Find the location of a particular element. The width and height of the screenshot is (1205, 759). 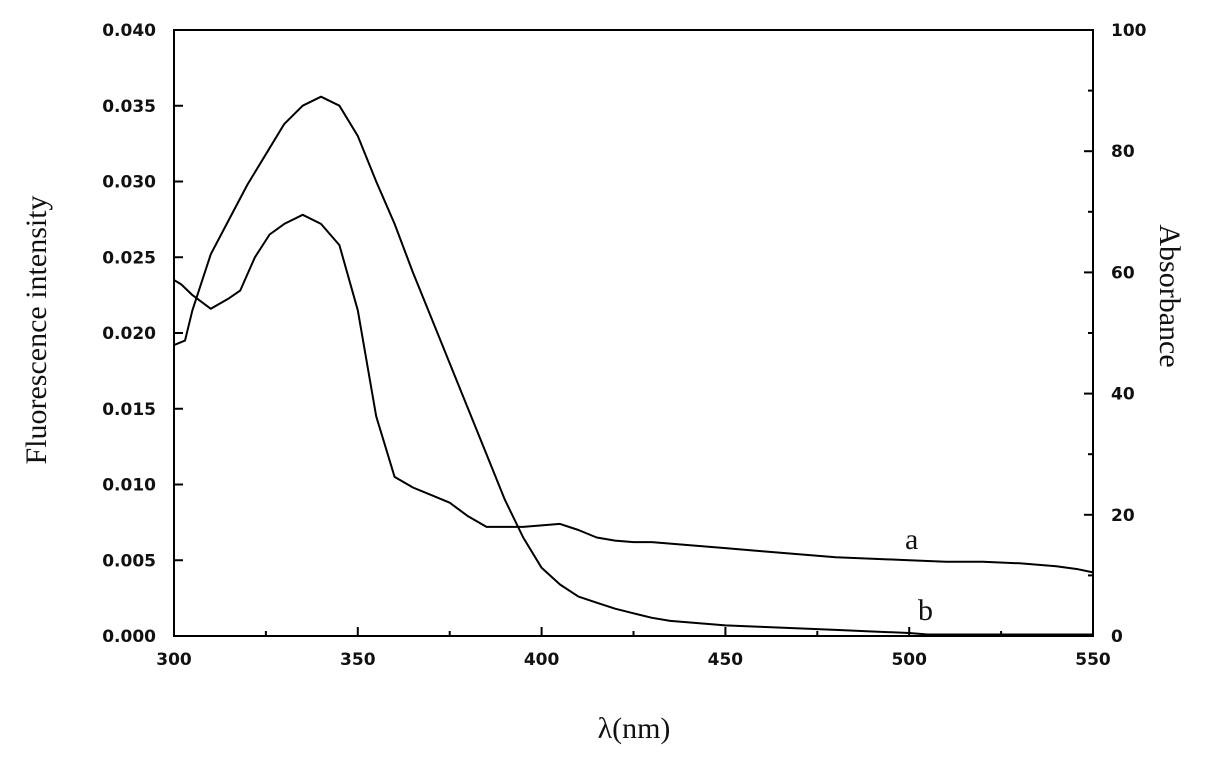

y-right-tick-label: 100 is located at coordinates (1129, 31).